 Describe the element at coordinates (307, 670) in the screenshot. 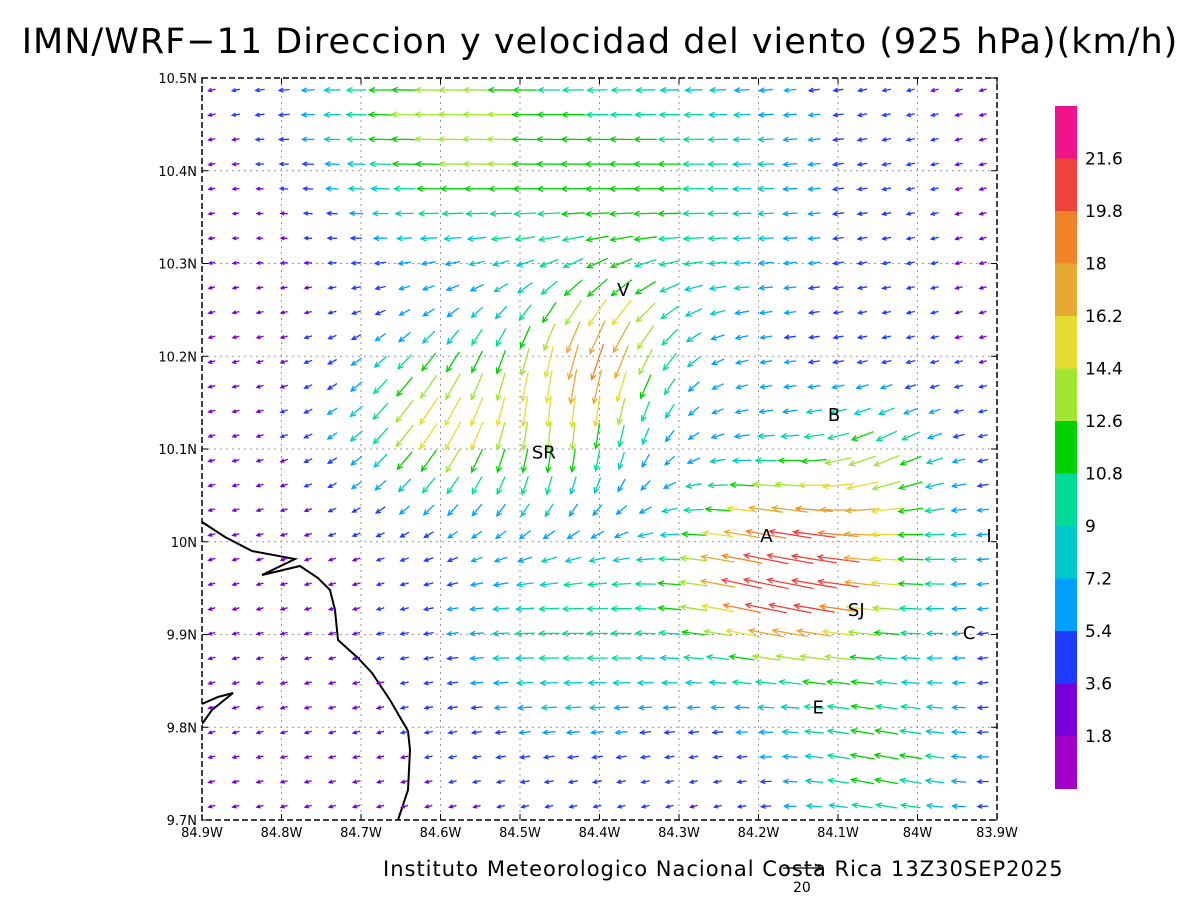

I see `coastline` at that location.